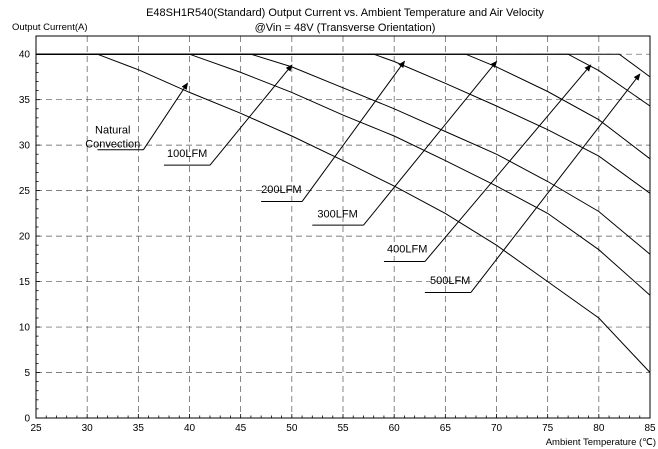 The width and height of the screenshot is (658, 449). Describe the element at coordinates (25, 146) in the screenshot. I see `y-tick-label: 30` at that location.